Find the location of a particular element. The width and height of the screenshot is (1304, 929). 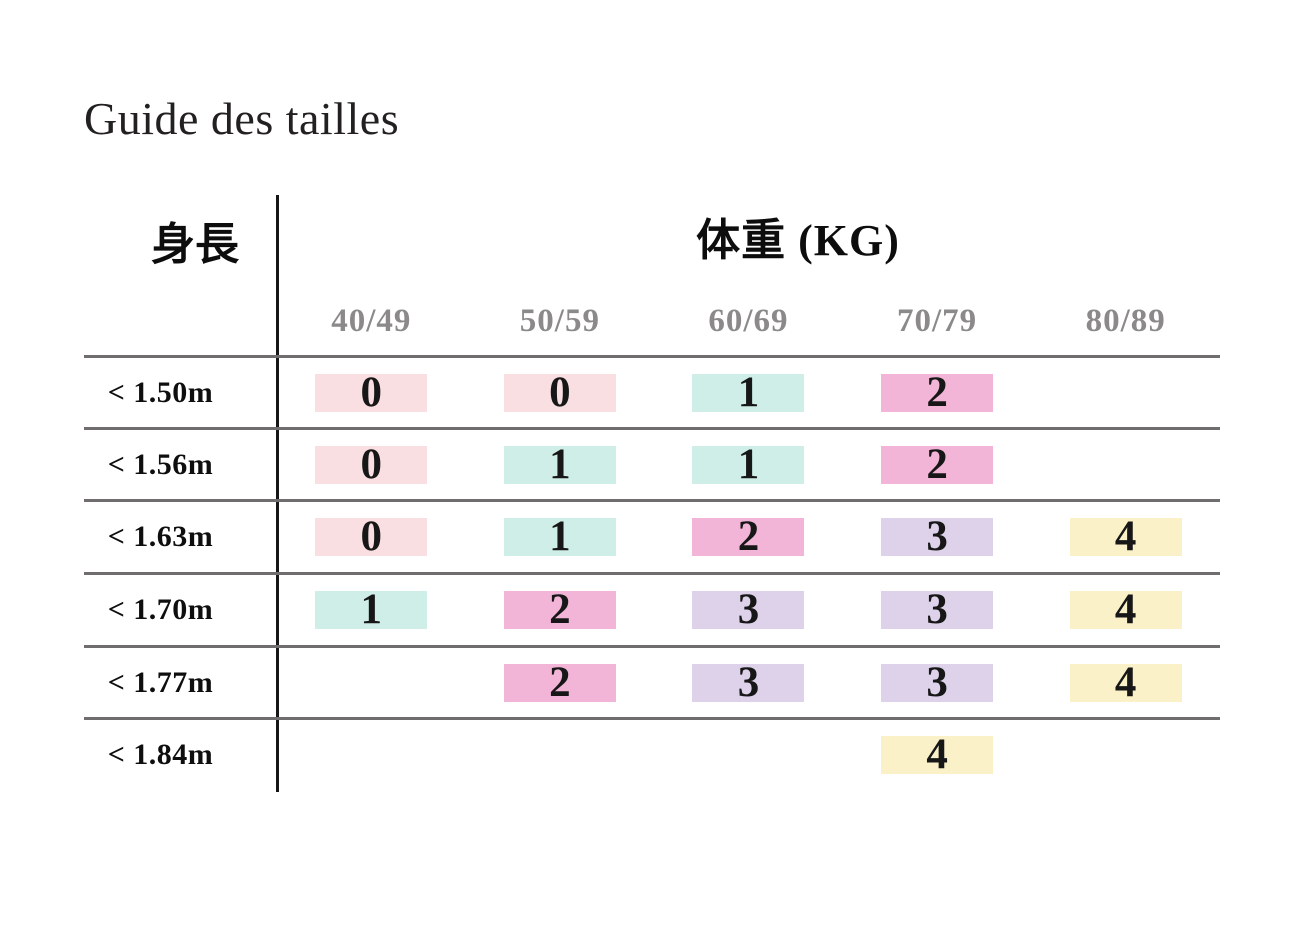

table-row: < 1.50m 0 0 1 2 is located at coordinates (652, 393).